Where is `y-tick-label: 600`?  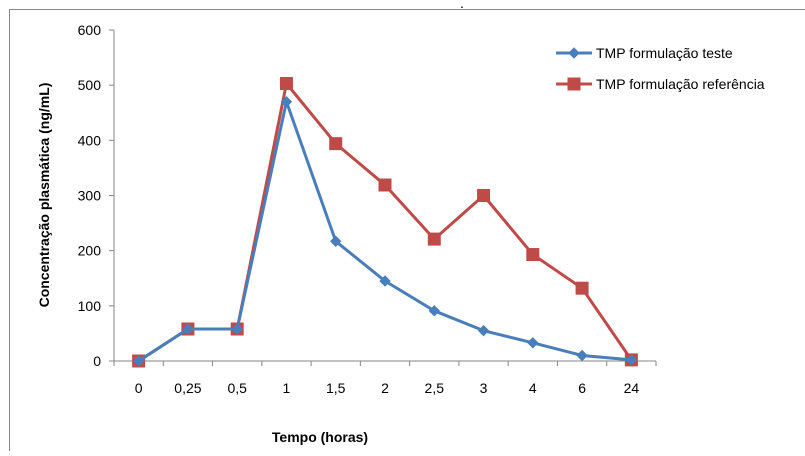 y-tick-label: 600 is located at coordinates (90, 30).